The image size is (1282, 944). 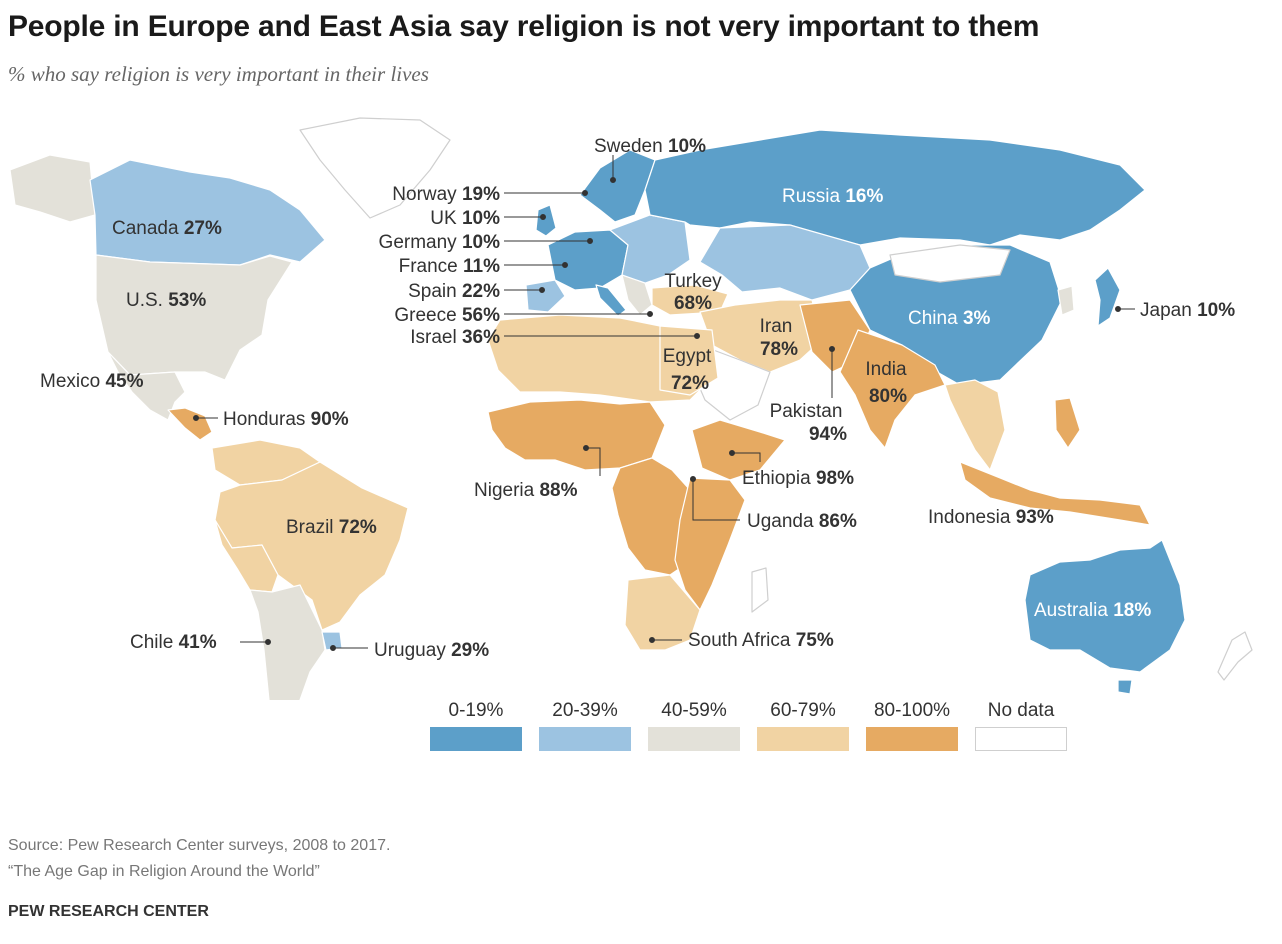 What do you see at coordinates (286, 419) in the screenshot?
I see `label-honduras: Honduras 90%` at bounding box center [286, 419].